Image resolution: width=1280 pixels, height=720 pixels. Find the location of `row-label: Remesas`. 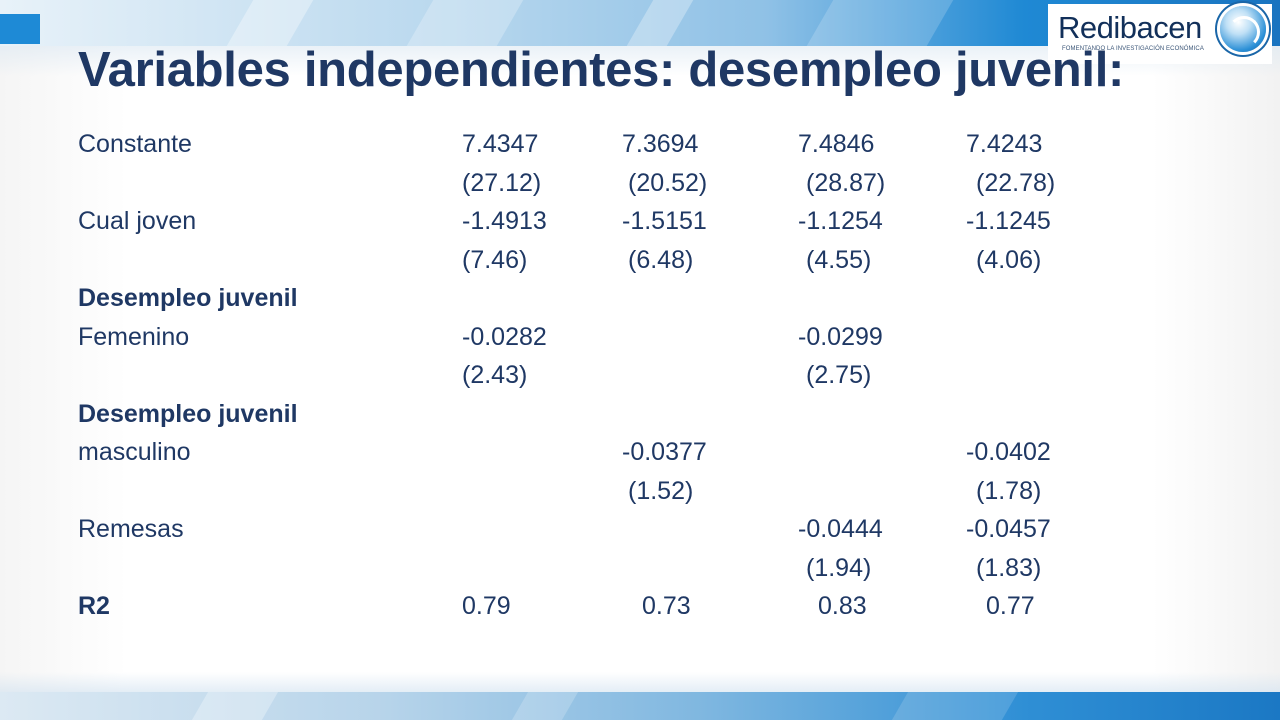

row-label: Remesas is located at coordinates (131, 529).